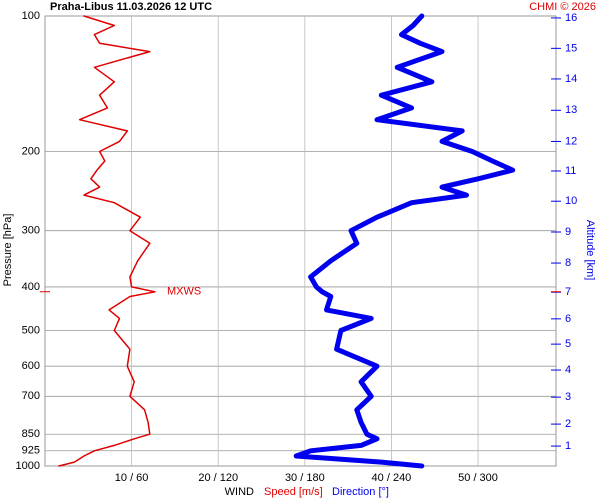  What do you see at coordinates (392, 478) in the screenshot?
I see `x-tick-label: 40 / 240` at bounding box center [392, 478].